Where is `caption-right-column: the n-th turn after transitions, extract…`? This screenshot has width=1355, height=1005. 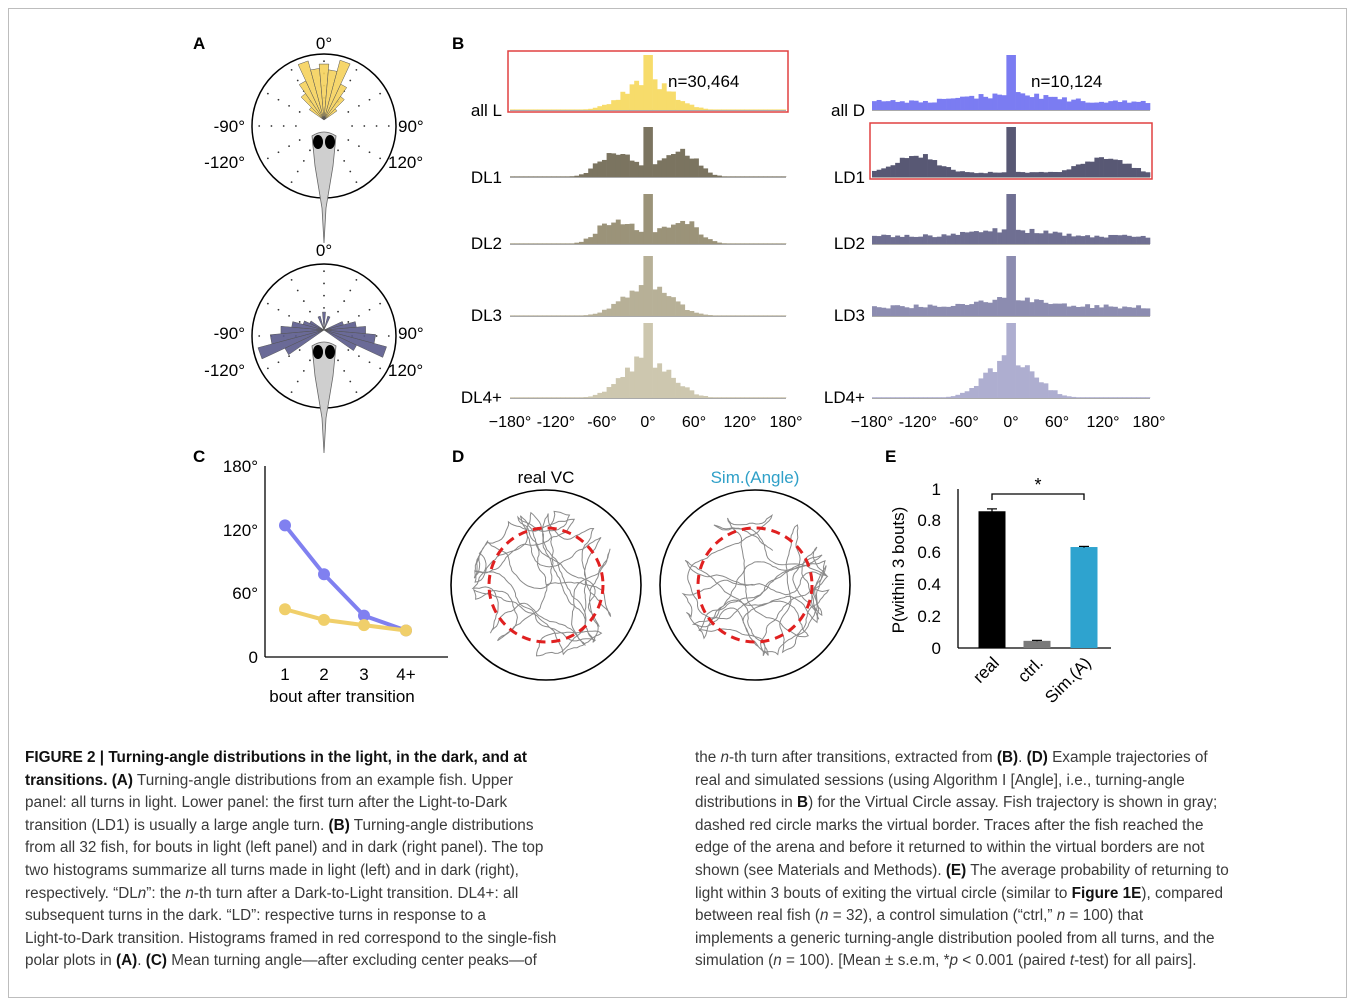 caption-right-column: the n-th turn after transitions, extract… is located at coordinates (1022, 860).